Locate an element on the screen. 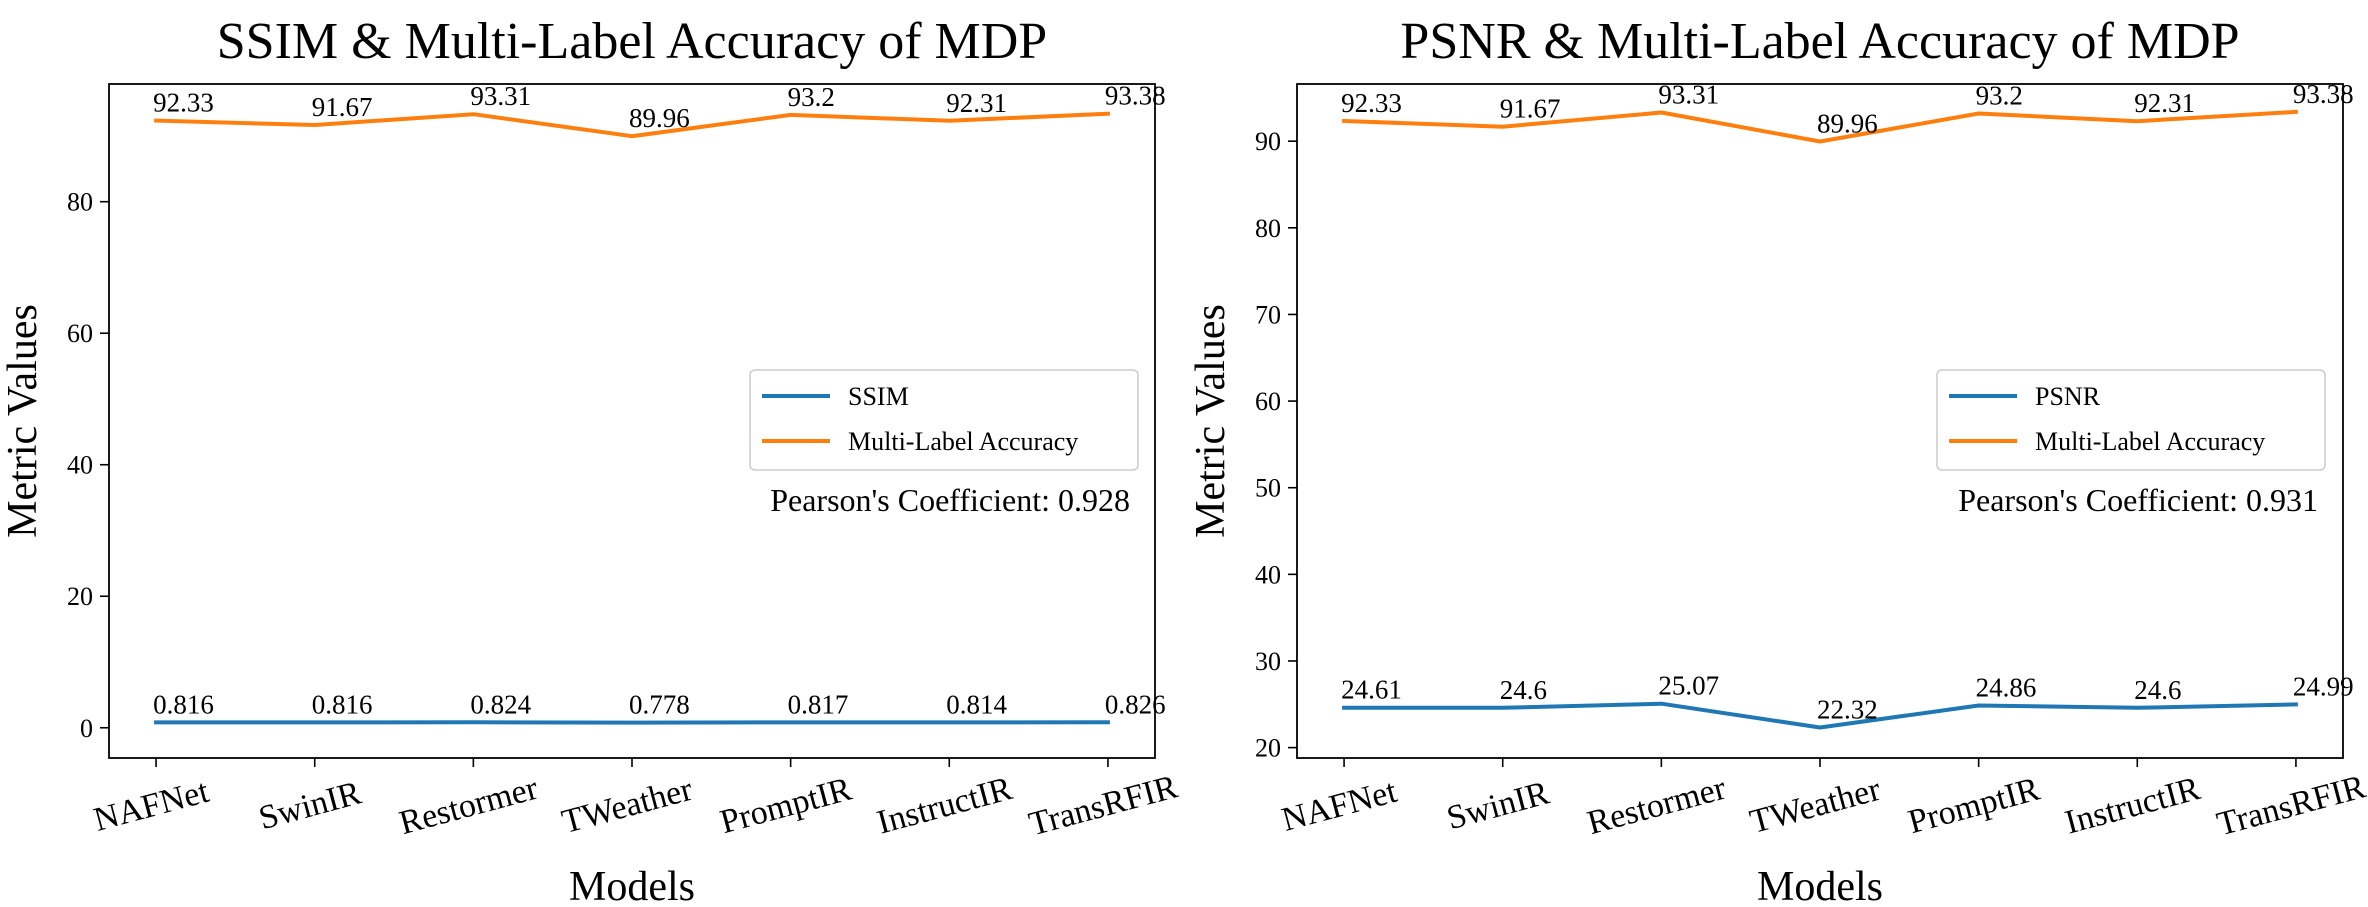 The image size is (2368, 907). chart-title: SSIM & Multi-Label Accuracy of MDP is located at coordinates (632, 41).